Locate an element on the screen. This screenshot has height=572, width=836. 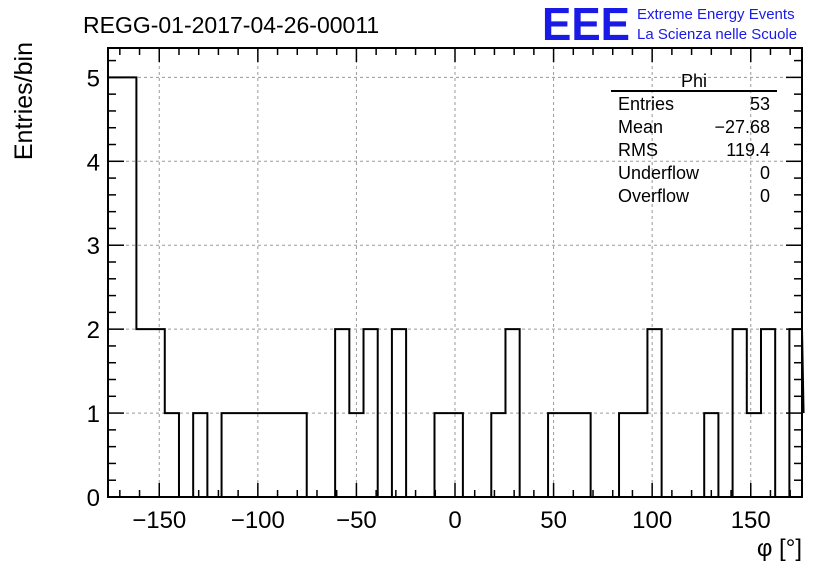
x-axis-label: φ [°] is located at coordinates (779, 548).